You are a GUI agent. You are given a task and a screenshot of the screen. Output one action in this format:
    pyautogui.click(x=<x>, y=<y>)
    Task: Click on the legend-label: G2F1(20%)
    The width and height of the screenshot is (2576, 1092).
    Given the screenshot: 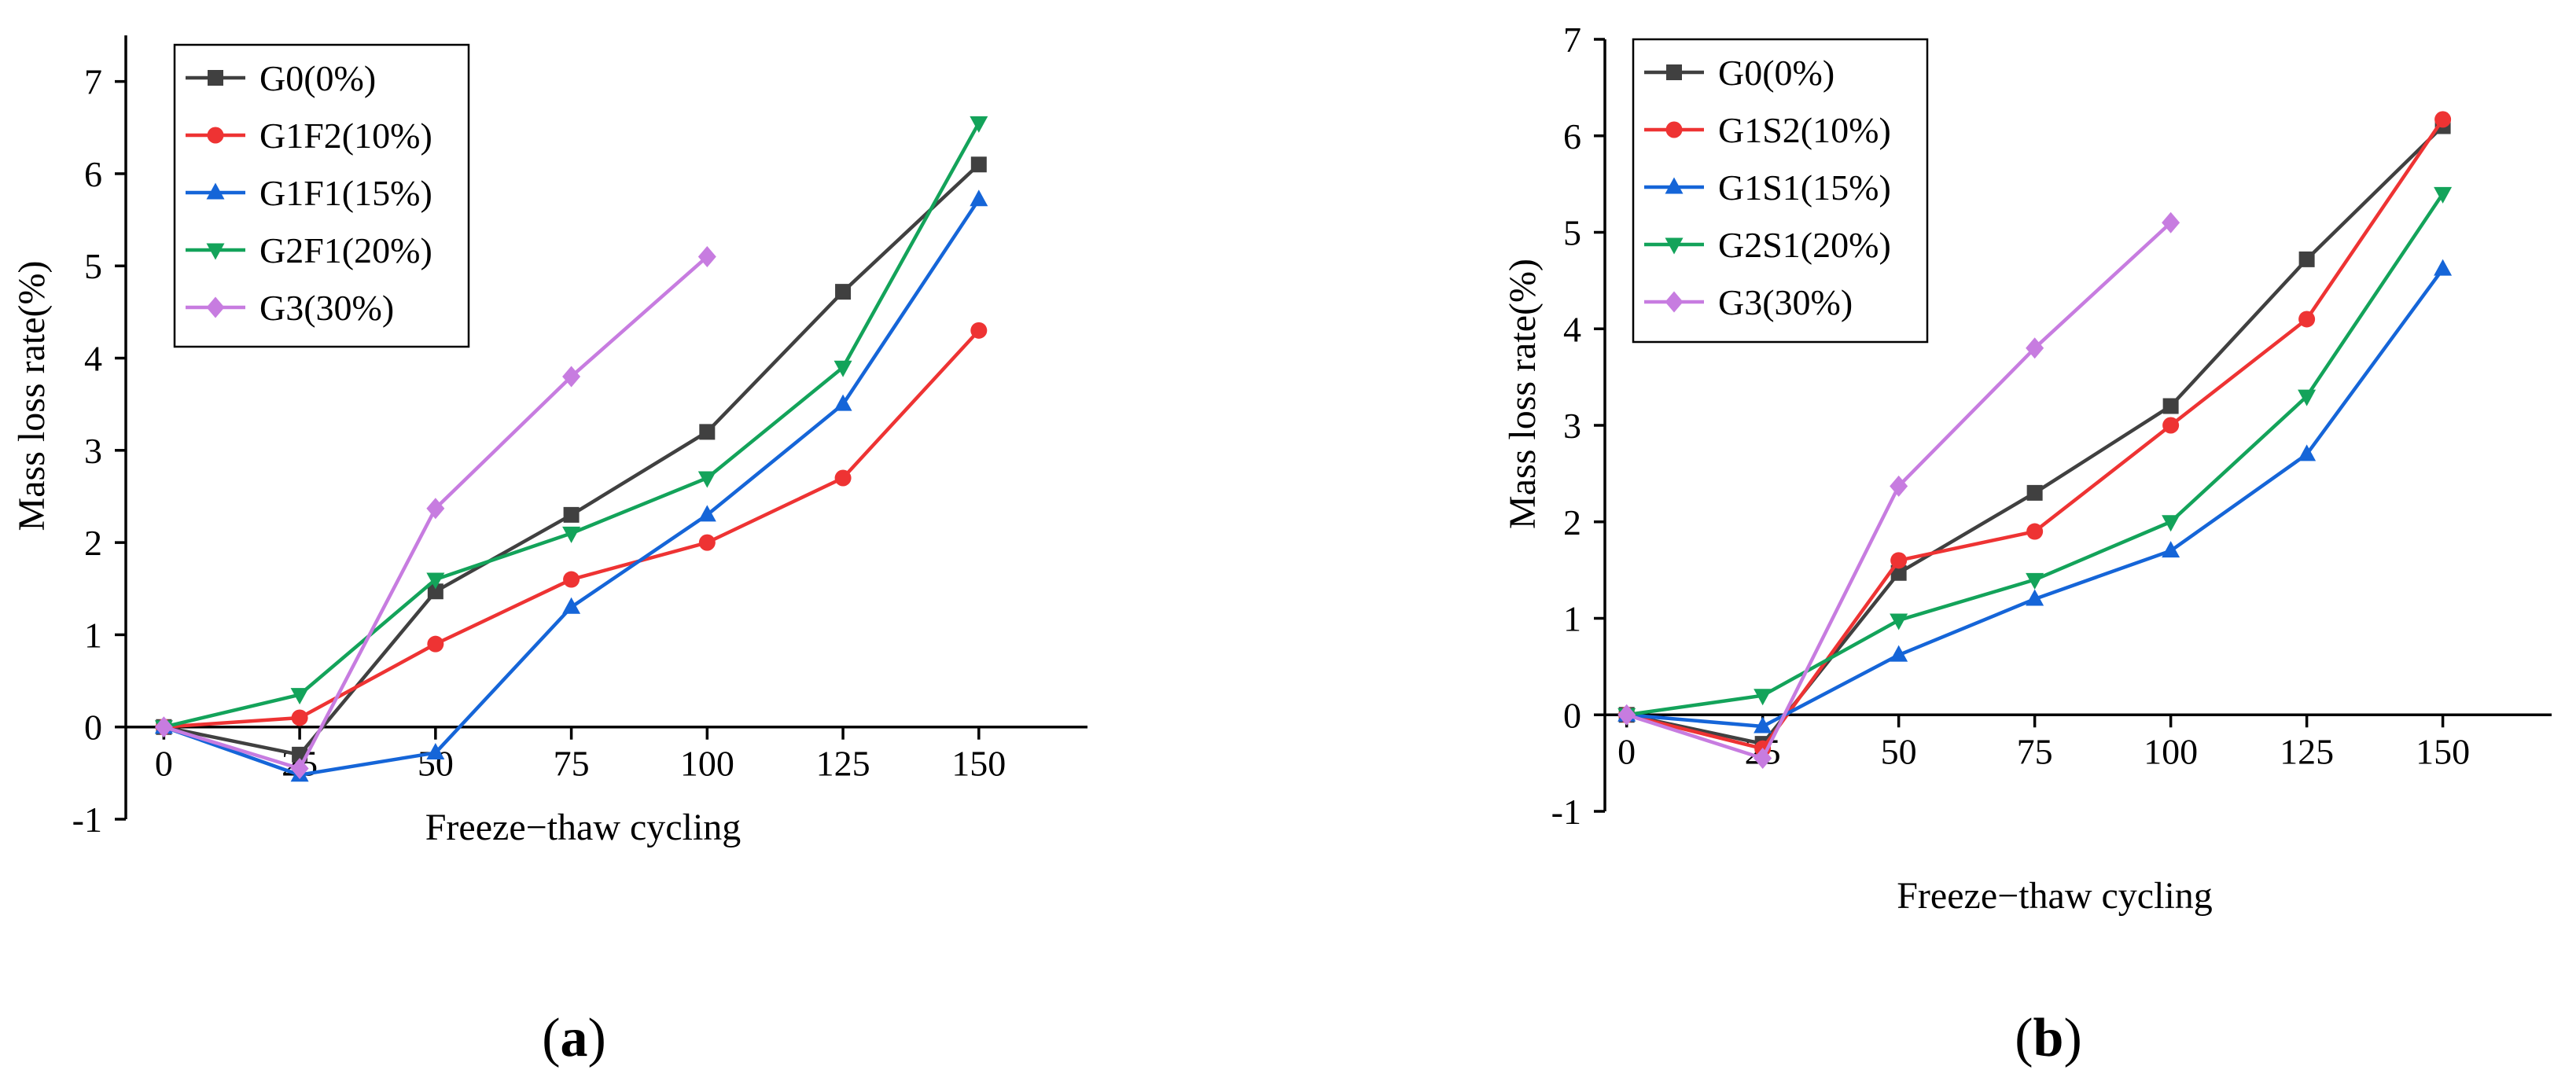 What is the action you would take?
    pyautogui.click(x=345, y=250)
    